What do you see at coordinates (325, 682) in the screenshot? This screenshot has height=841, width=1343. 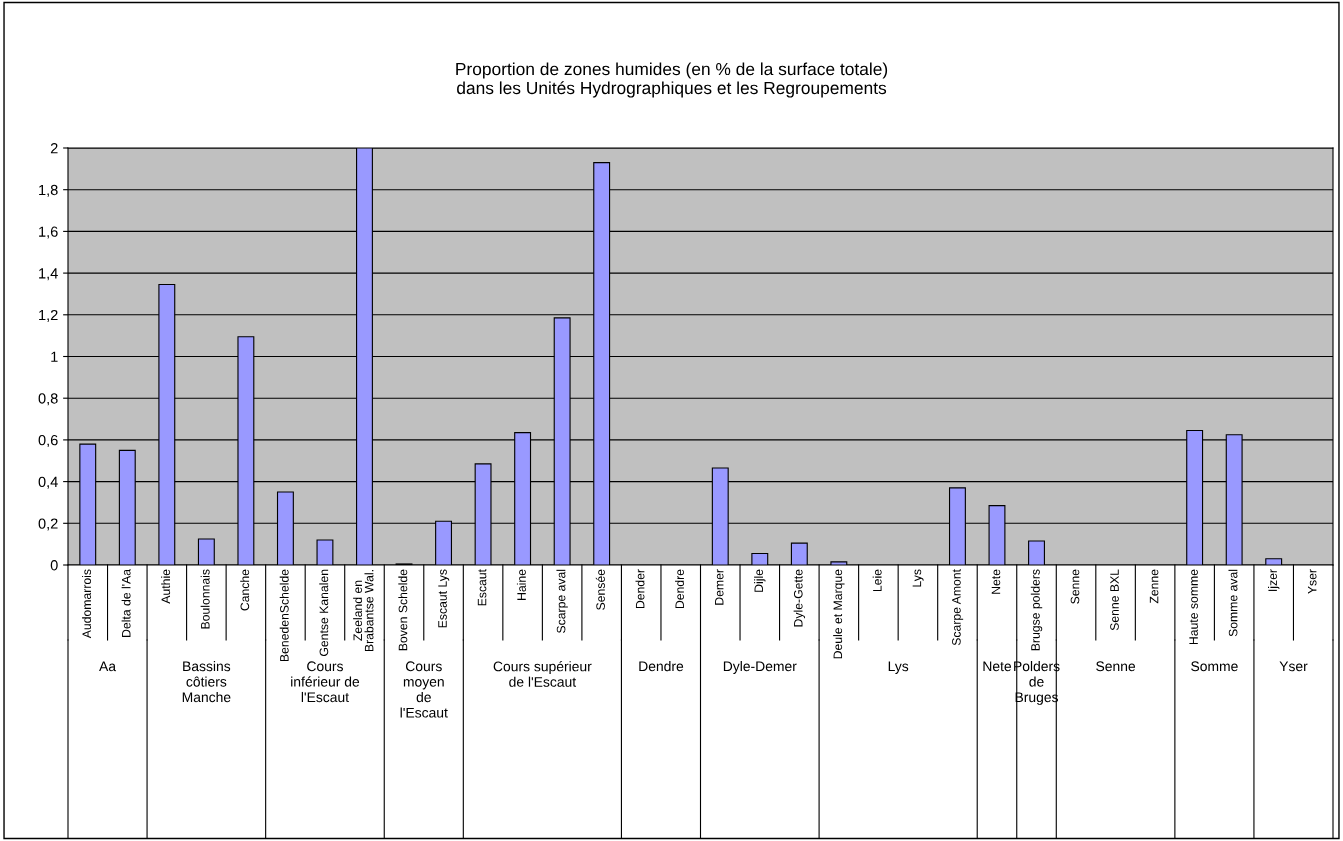 I see `text: Cours inférieur de l'Escaut` at bounding box center [325, 682].